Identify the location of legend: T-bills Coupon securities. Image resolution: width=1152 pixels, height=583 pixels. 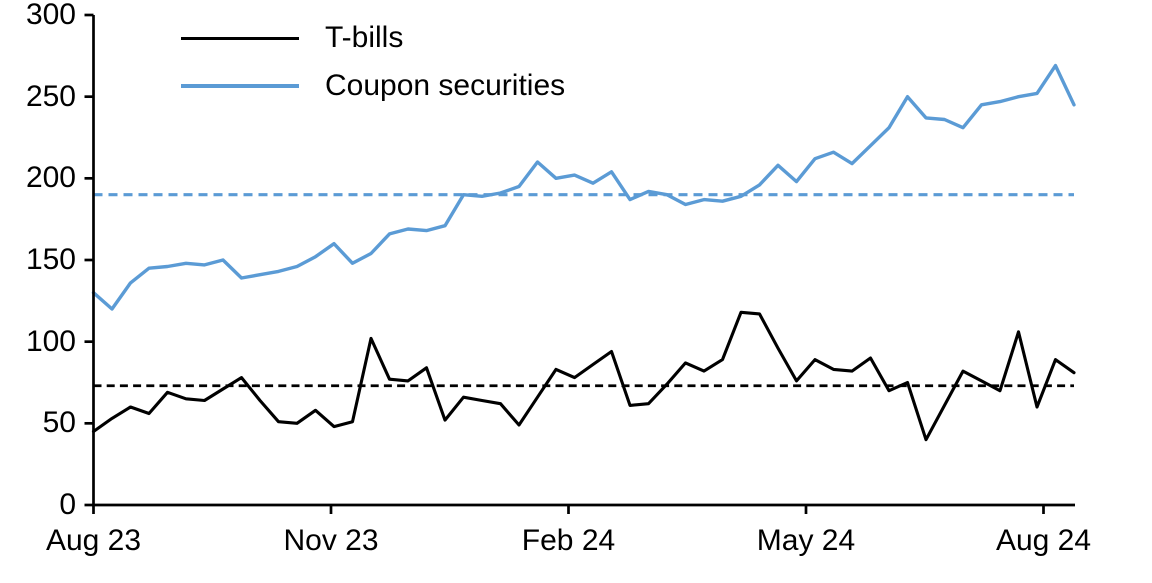
(373, 62).